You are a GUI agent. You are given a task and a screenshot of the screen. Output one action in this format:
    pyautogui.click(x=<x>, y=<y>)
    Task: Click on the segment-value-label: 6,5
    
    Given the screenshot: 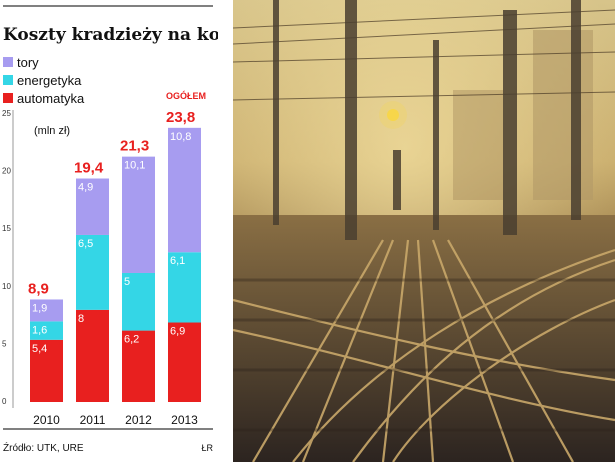 What is the action you would take?
    pyautogui.click(x=85, y=244)
    